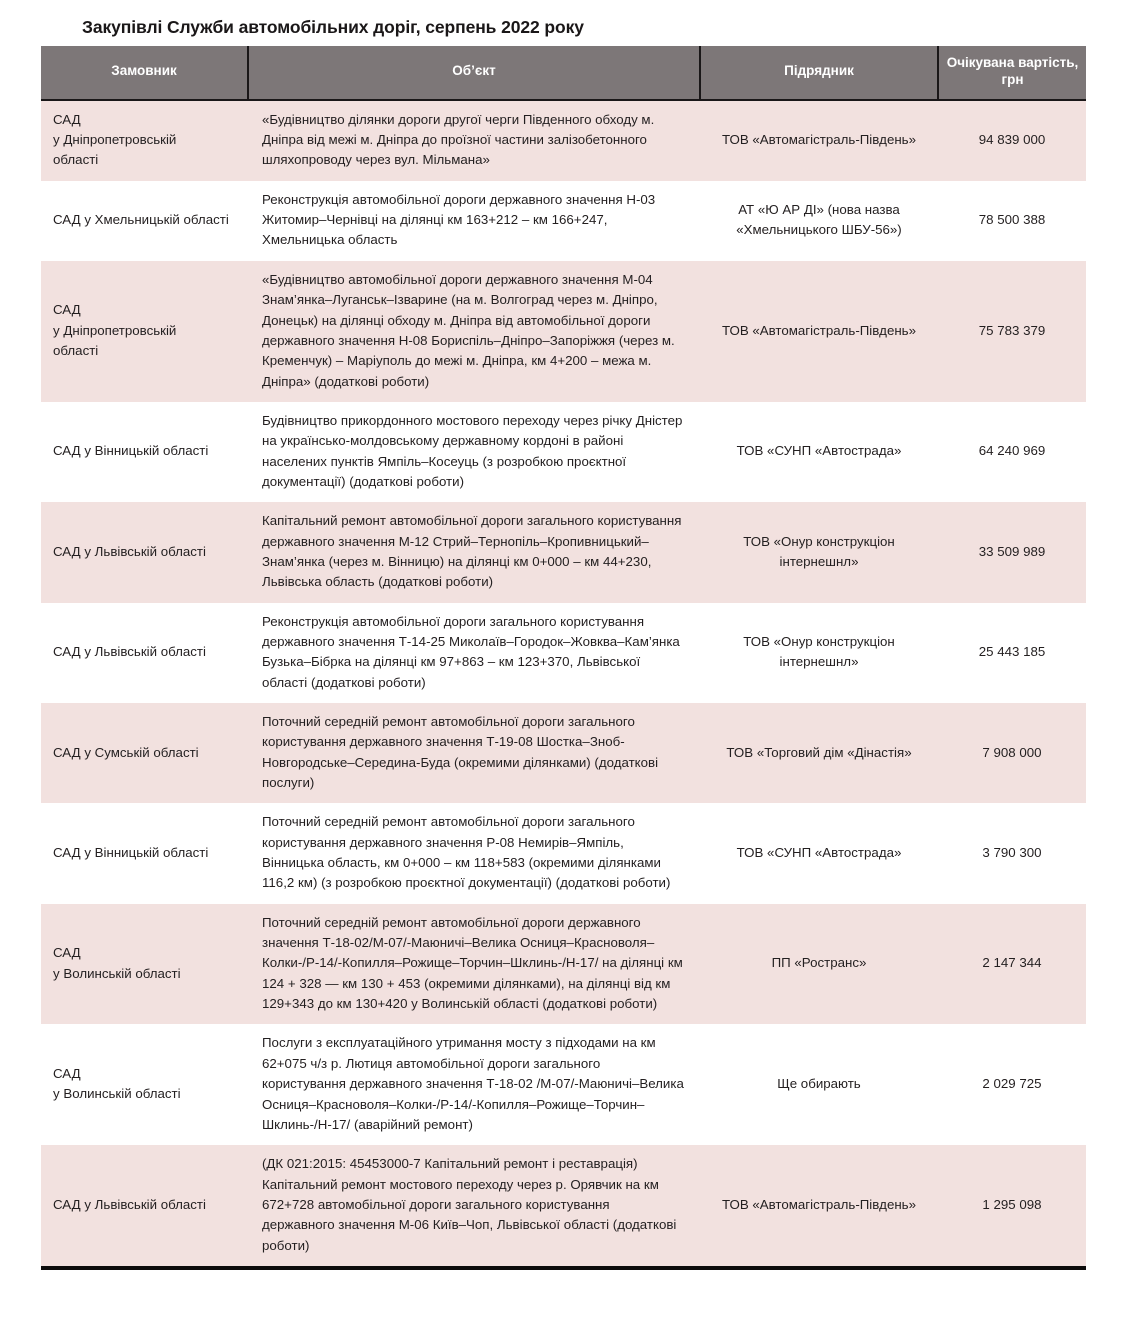 The width and height of the screenshot is (1134, 1334). Describe the element at coordinates (1012, 964) in the screenshot. I see `cell-value: 2 147 344` at that location.